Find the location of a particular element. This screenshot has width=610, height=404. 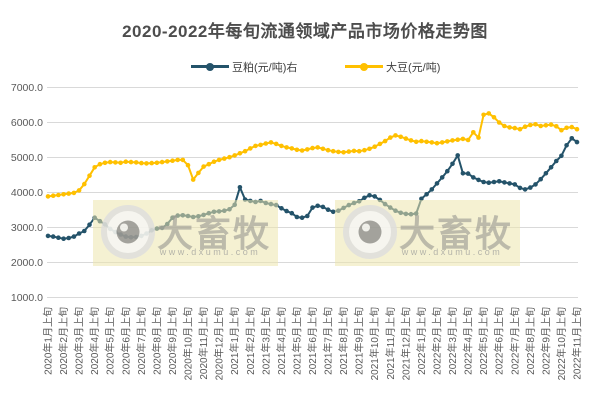

x-tick-label: 2020年6月上旬 is located at coordinates (125, 341).